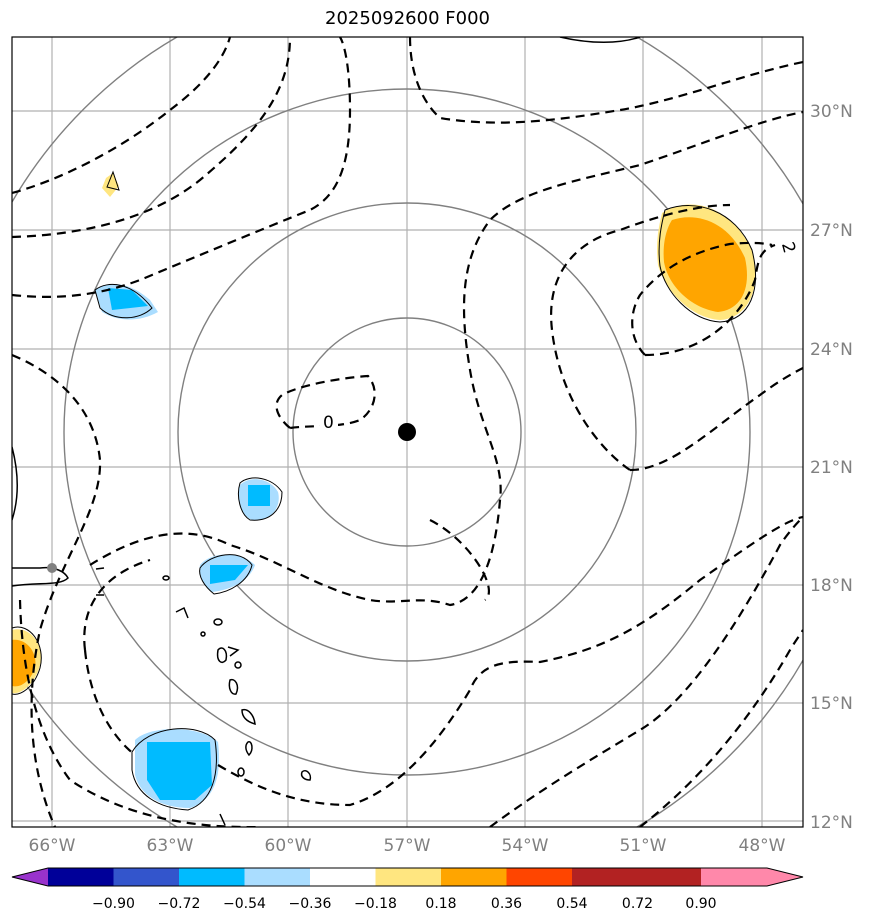  I want to click on lat-tick: 15°N, so click(831, 704).